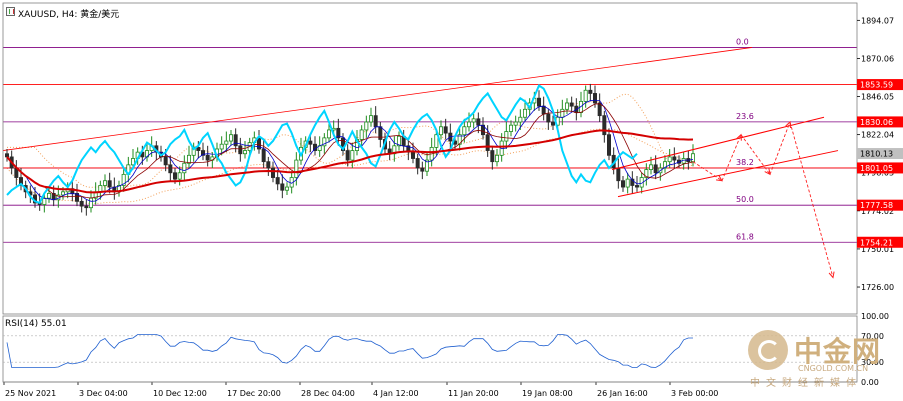 This screenshot has width=903, height=401. Describe the element at coordinates (877, 211) in the screenshot. I see `price-tick-label: 1774.02` at that location.